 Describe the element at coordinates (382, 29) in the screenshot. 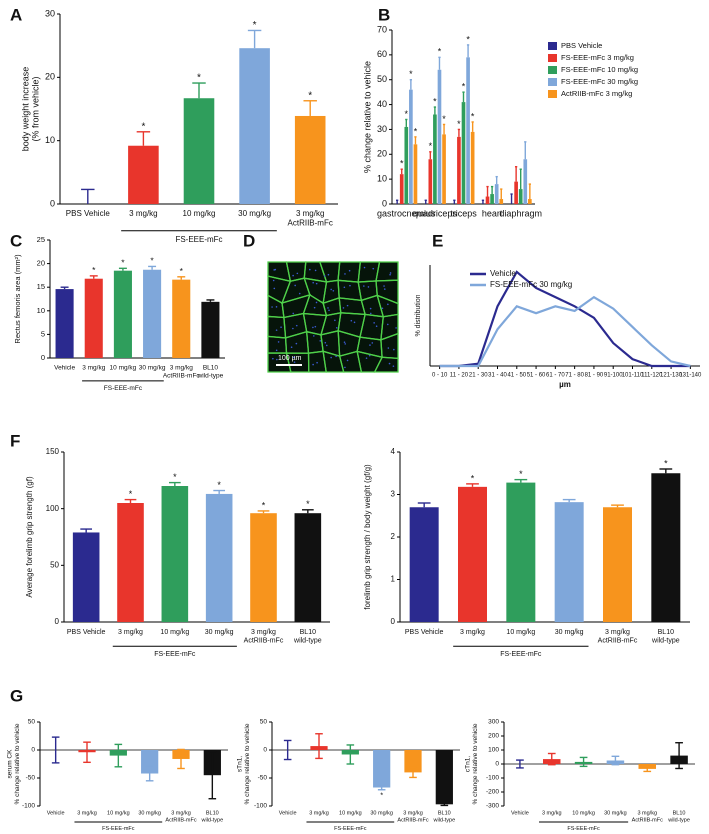

I see `y-tick-label: 70` at that location.